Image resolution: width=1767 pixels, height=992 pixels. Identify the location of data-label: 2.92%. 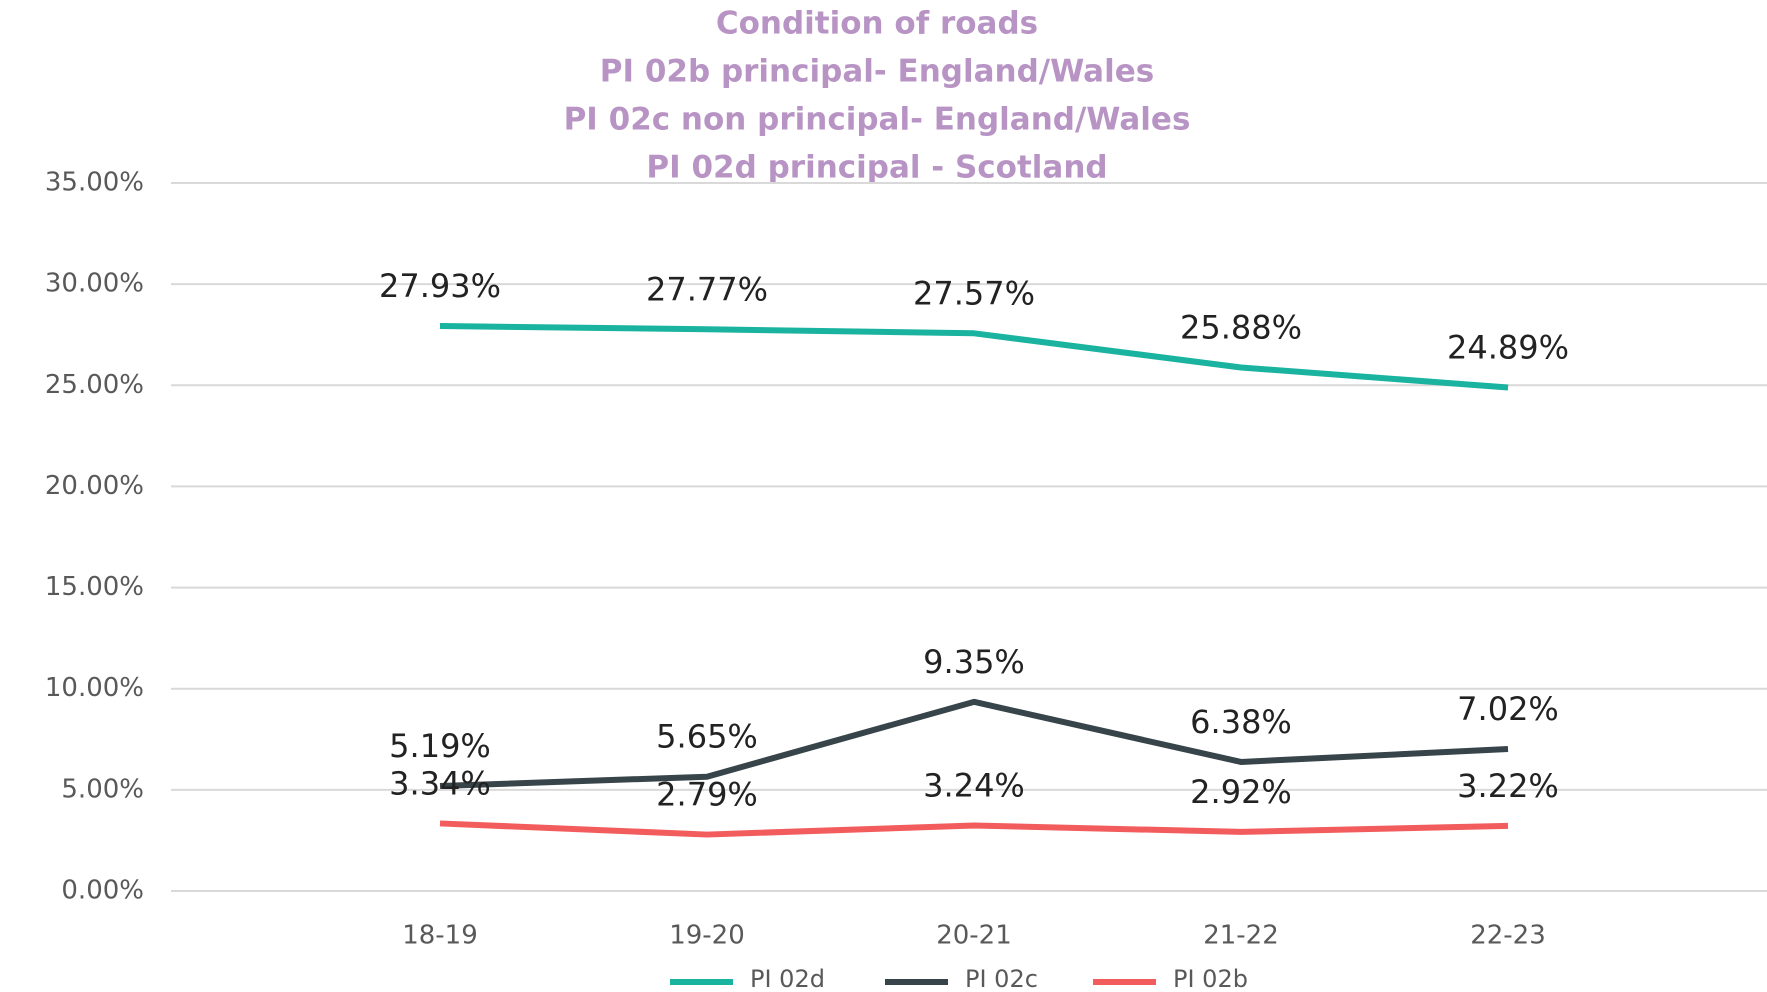
(1241, 792).